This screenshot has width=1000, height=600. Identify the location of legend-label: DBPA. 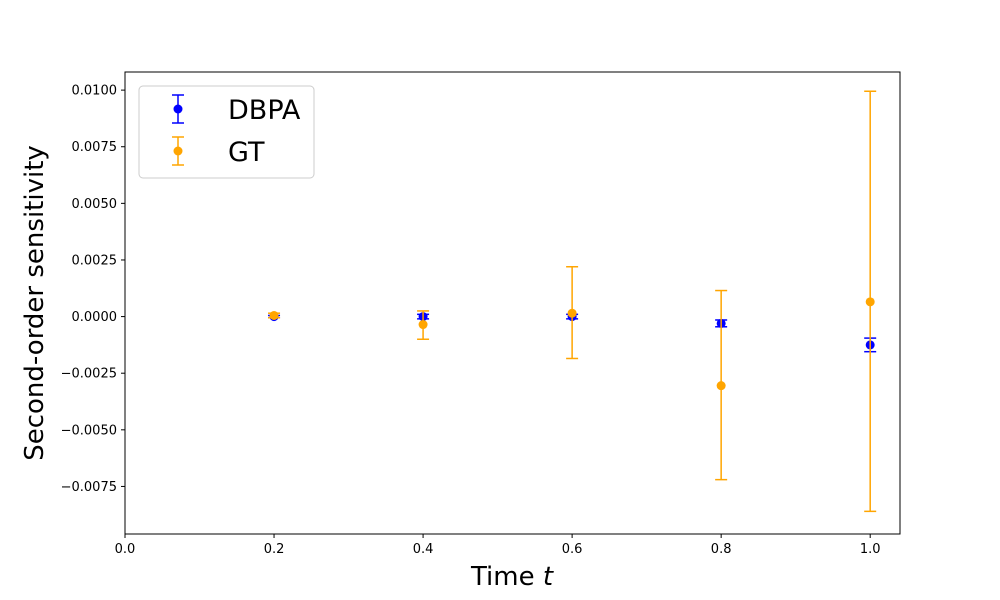
(264, 110).